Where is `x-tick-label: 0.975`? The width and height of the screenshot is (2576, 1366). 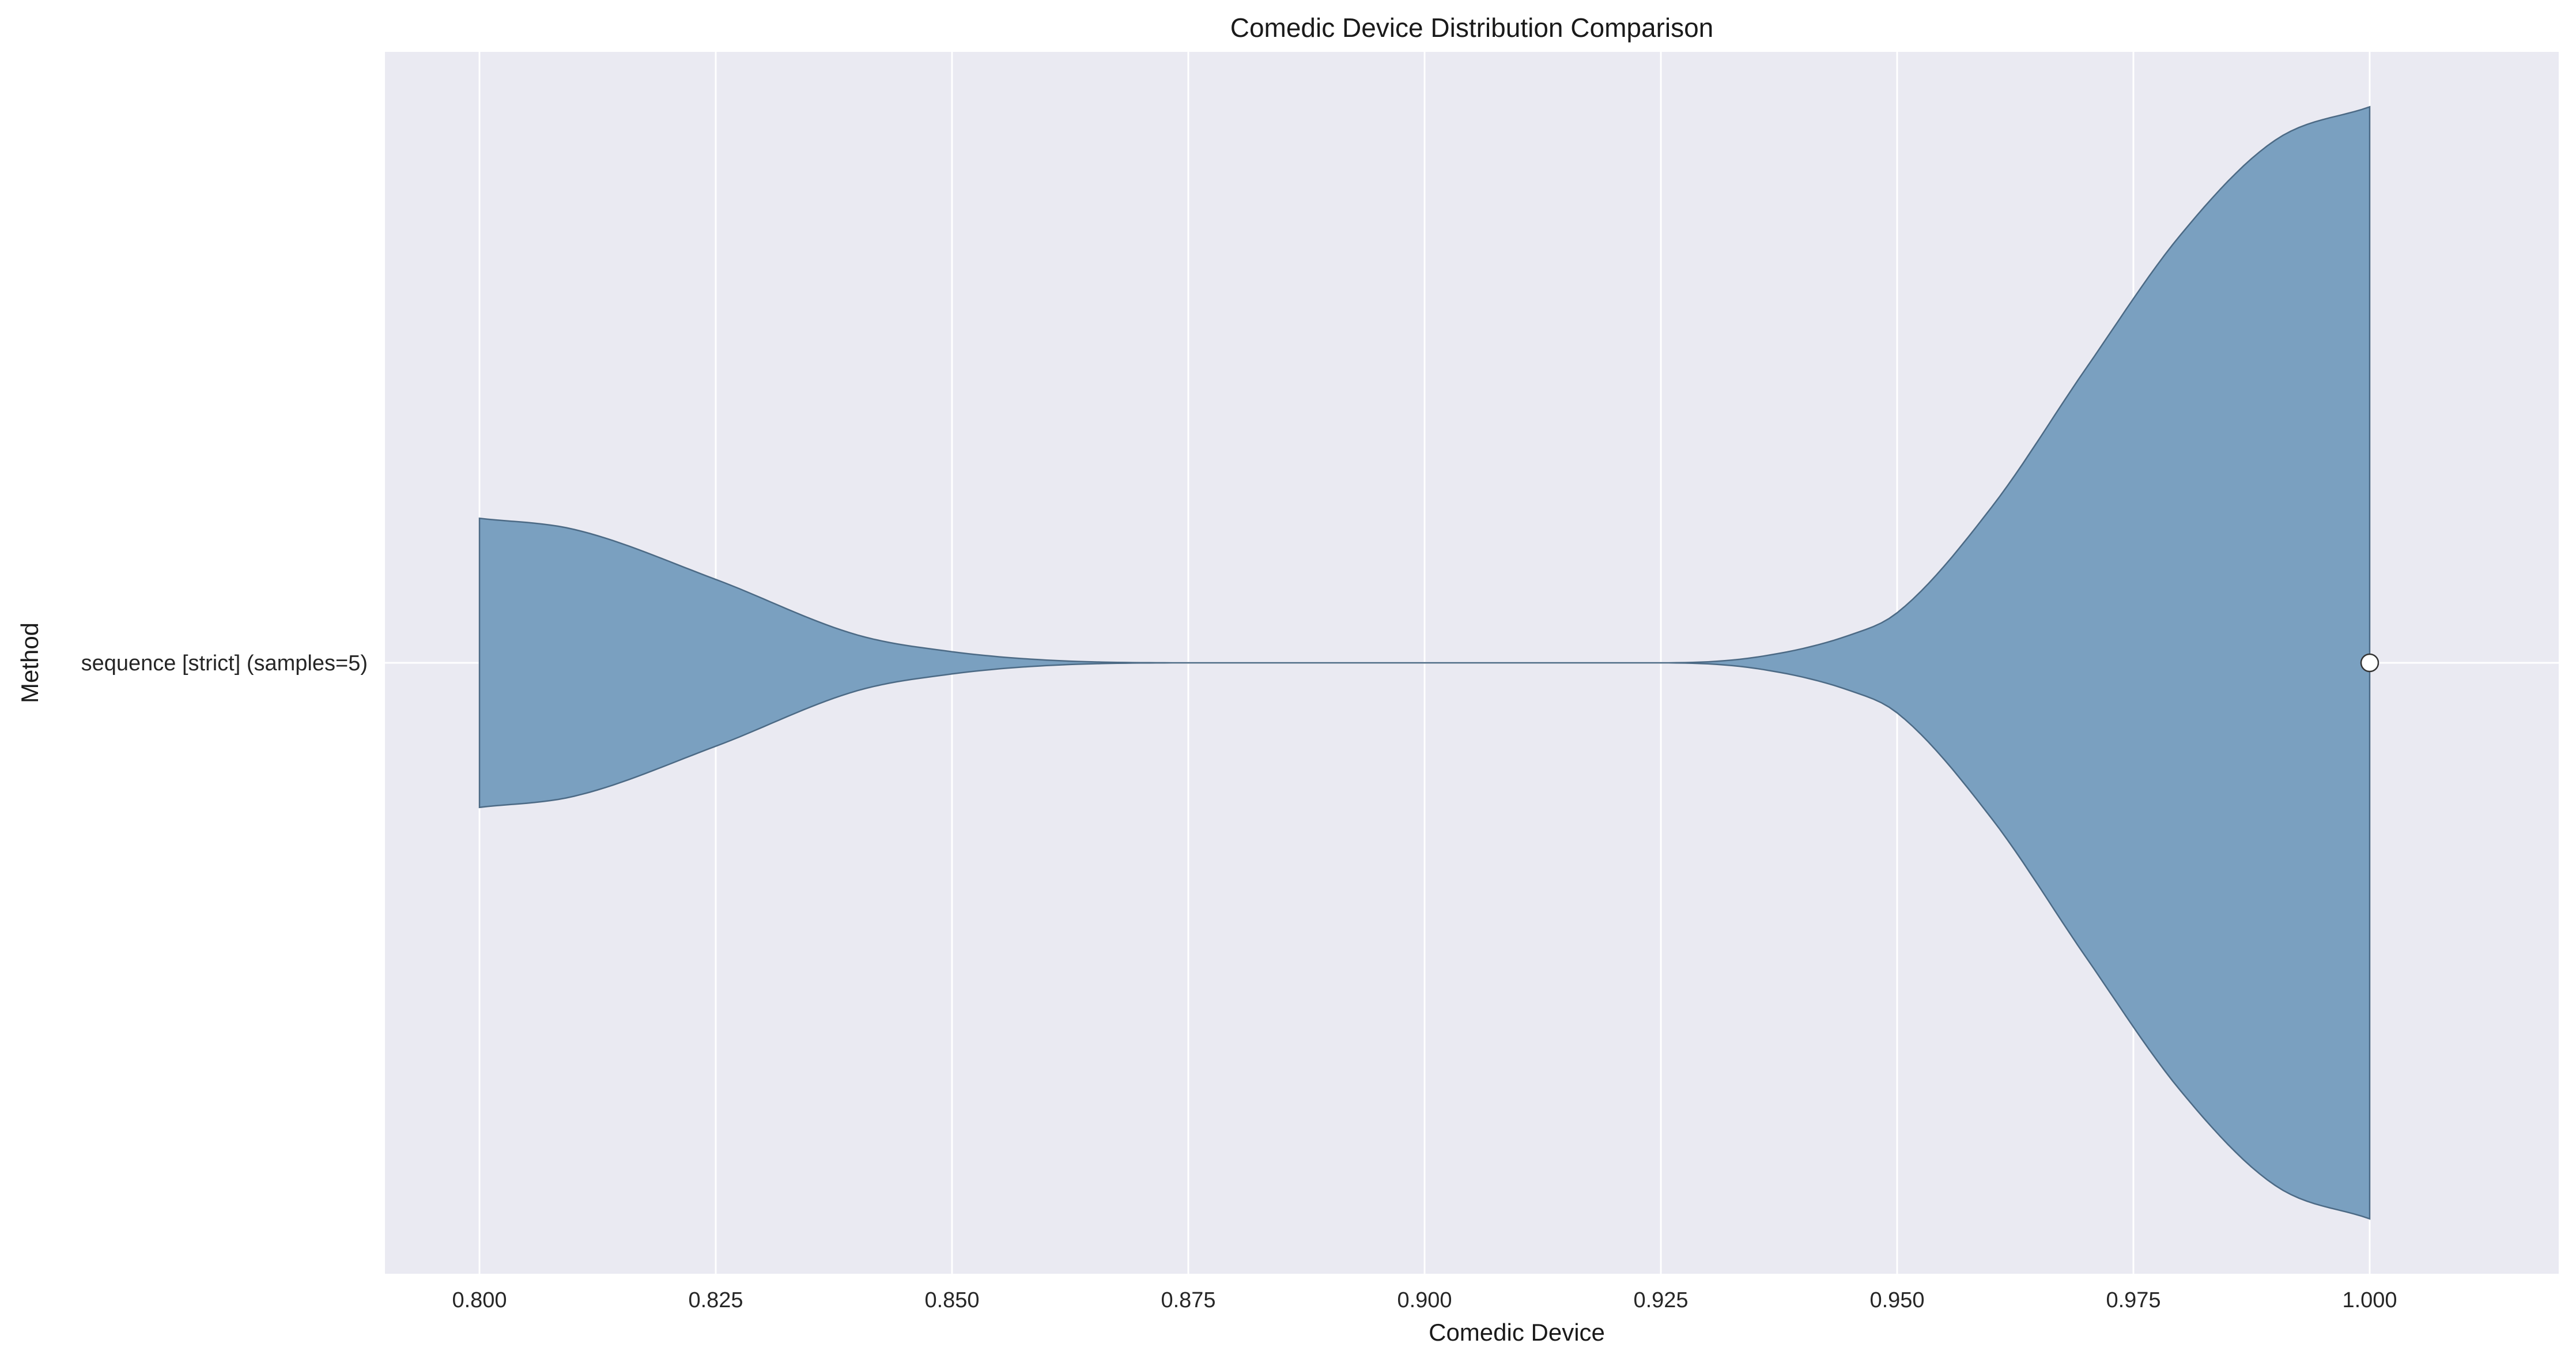 x-tick-label: 0.975 is located at coordinates (2133, 1300).